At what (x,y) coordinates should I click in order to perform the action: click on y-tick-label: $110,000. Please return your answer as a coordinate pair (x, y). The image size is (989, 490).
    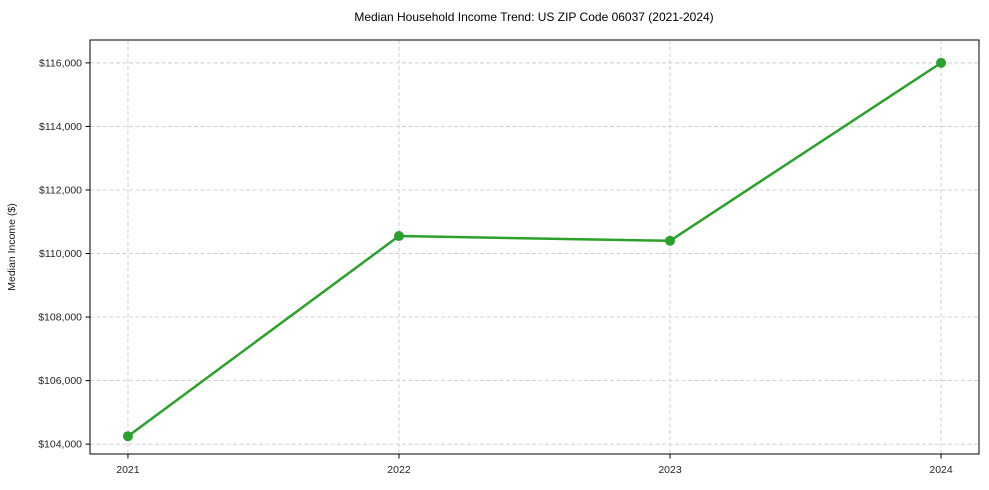
    Looking at the image, I should click on (60, 254).